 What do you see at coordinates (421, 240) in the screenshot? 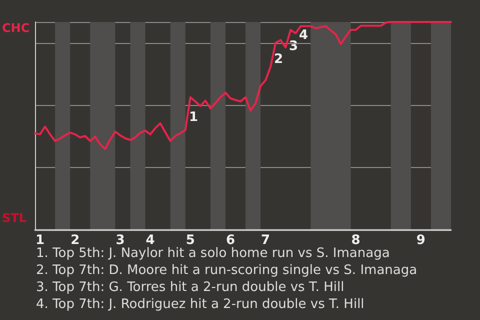
I see `x-tick-label: 9` at bounding box center [421, 240].